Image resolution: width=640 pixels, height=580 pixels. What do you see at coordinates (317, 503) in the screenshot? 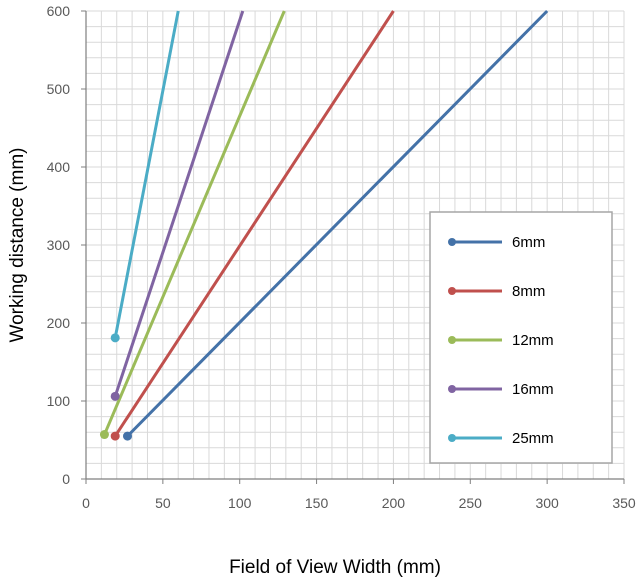
I see `x-tick-label: 150` at bounding box center [317, 503].